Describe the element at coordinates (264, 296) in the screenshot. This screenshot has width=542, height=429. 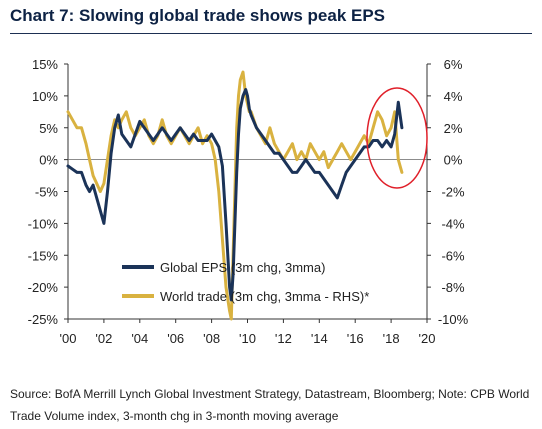
I see `legend-label: World trade (3m chg, 3mma - RHS)*` at that location.